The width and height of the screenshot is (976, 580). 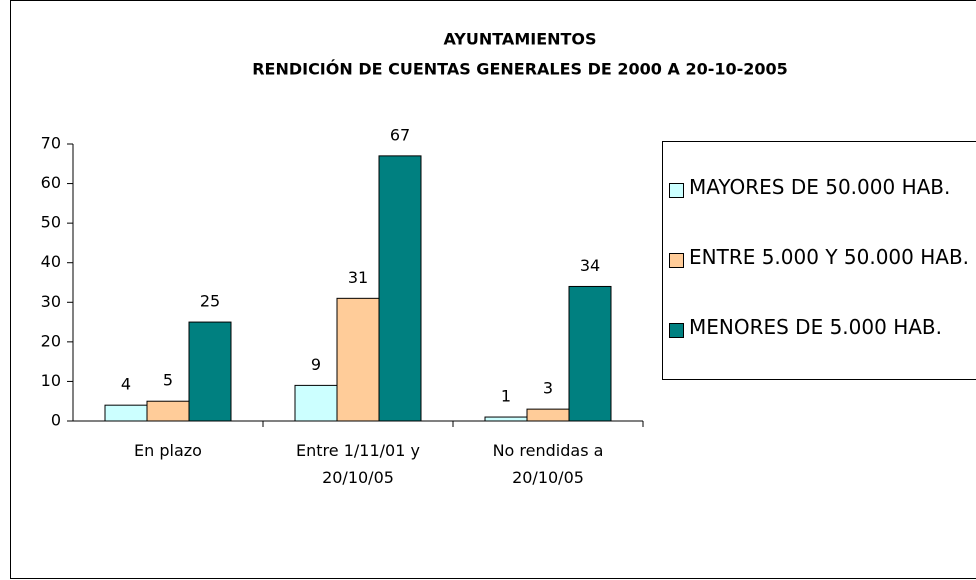 What do you see at coordinates (820, 187) in the screenshot?
I see `legend-label: MAYORES DE 50.000 HAB.` at bounding box center [820, 187].